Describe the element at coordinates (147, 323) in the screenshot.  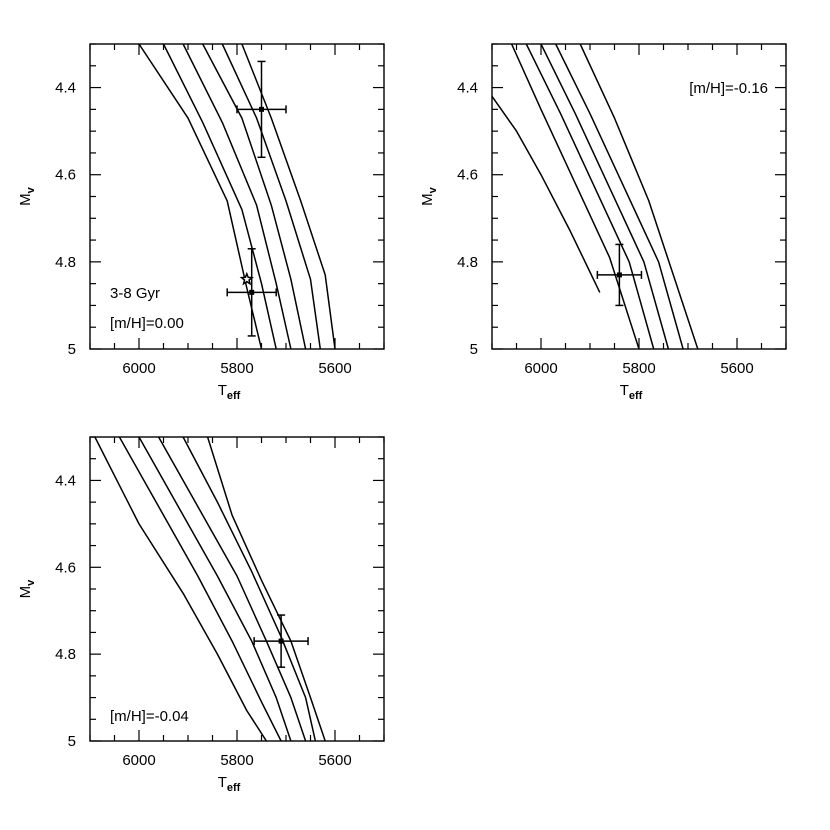
I see `panel-annotation: [m/H]=0.00` at that location.